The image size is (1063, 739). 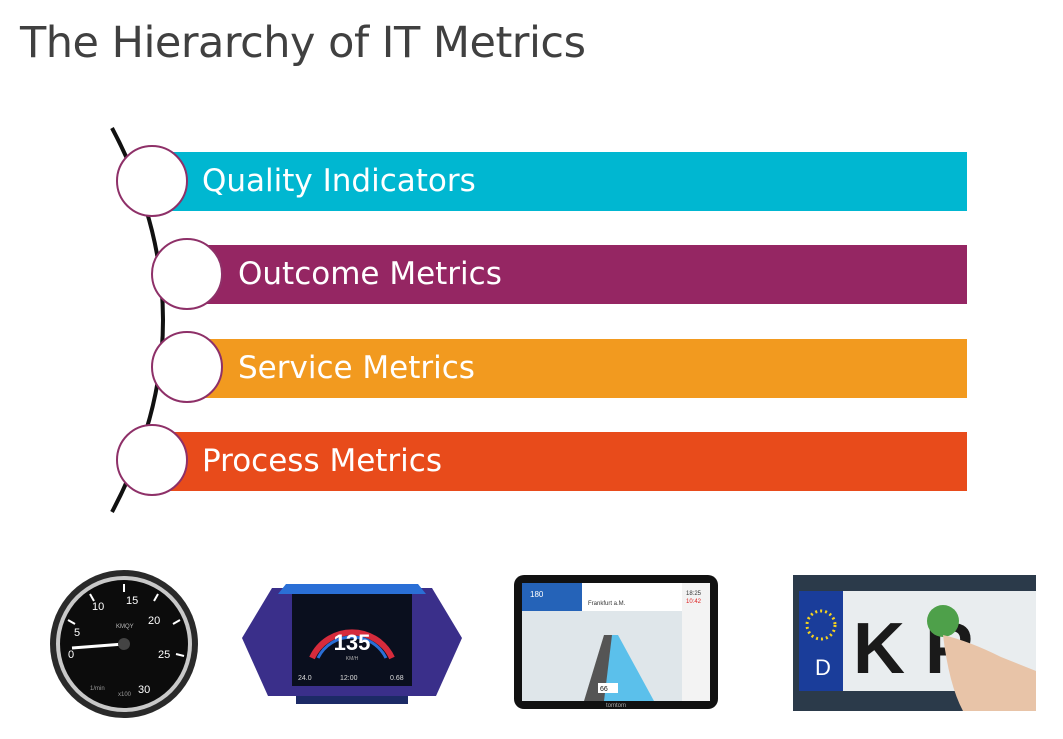 I want to click on dashboard-display-image: 135 KM/H 24.0 12:00 0.68, so click(x=352, y=642).